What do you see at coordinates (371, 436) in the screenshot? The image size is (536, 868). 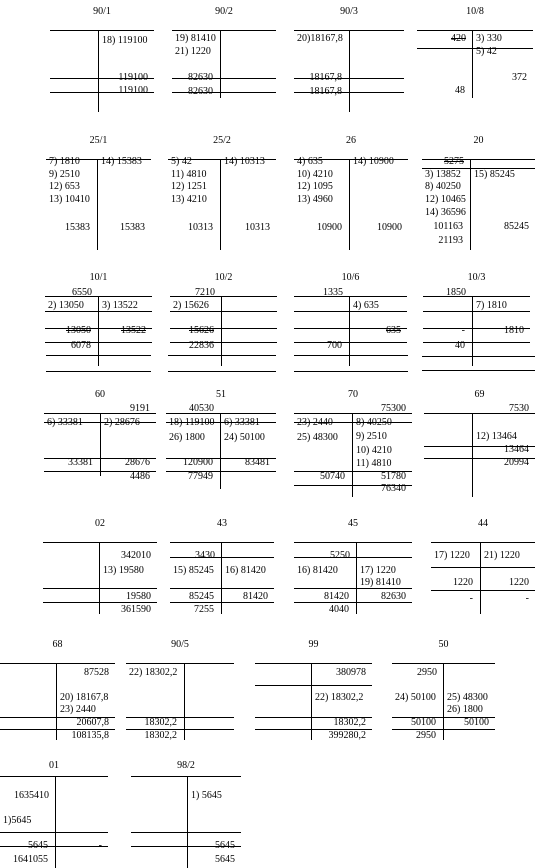 I see `credit-entry: 9) 2510` at bounding box center [371, 436].